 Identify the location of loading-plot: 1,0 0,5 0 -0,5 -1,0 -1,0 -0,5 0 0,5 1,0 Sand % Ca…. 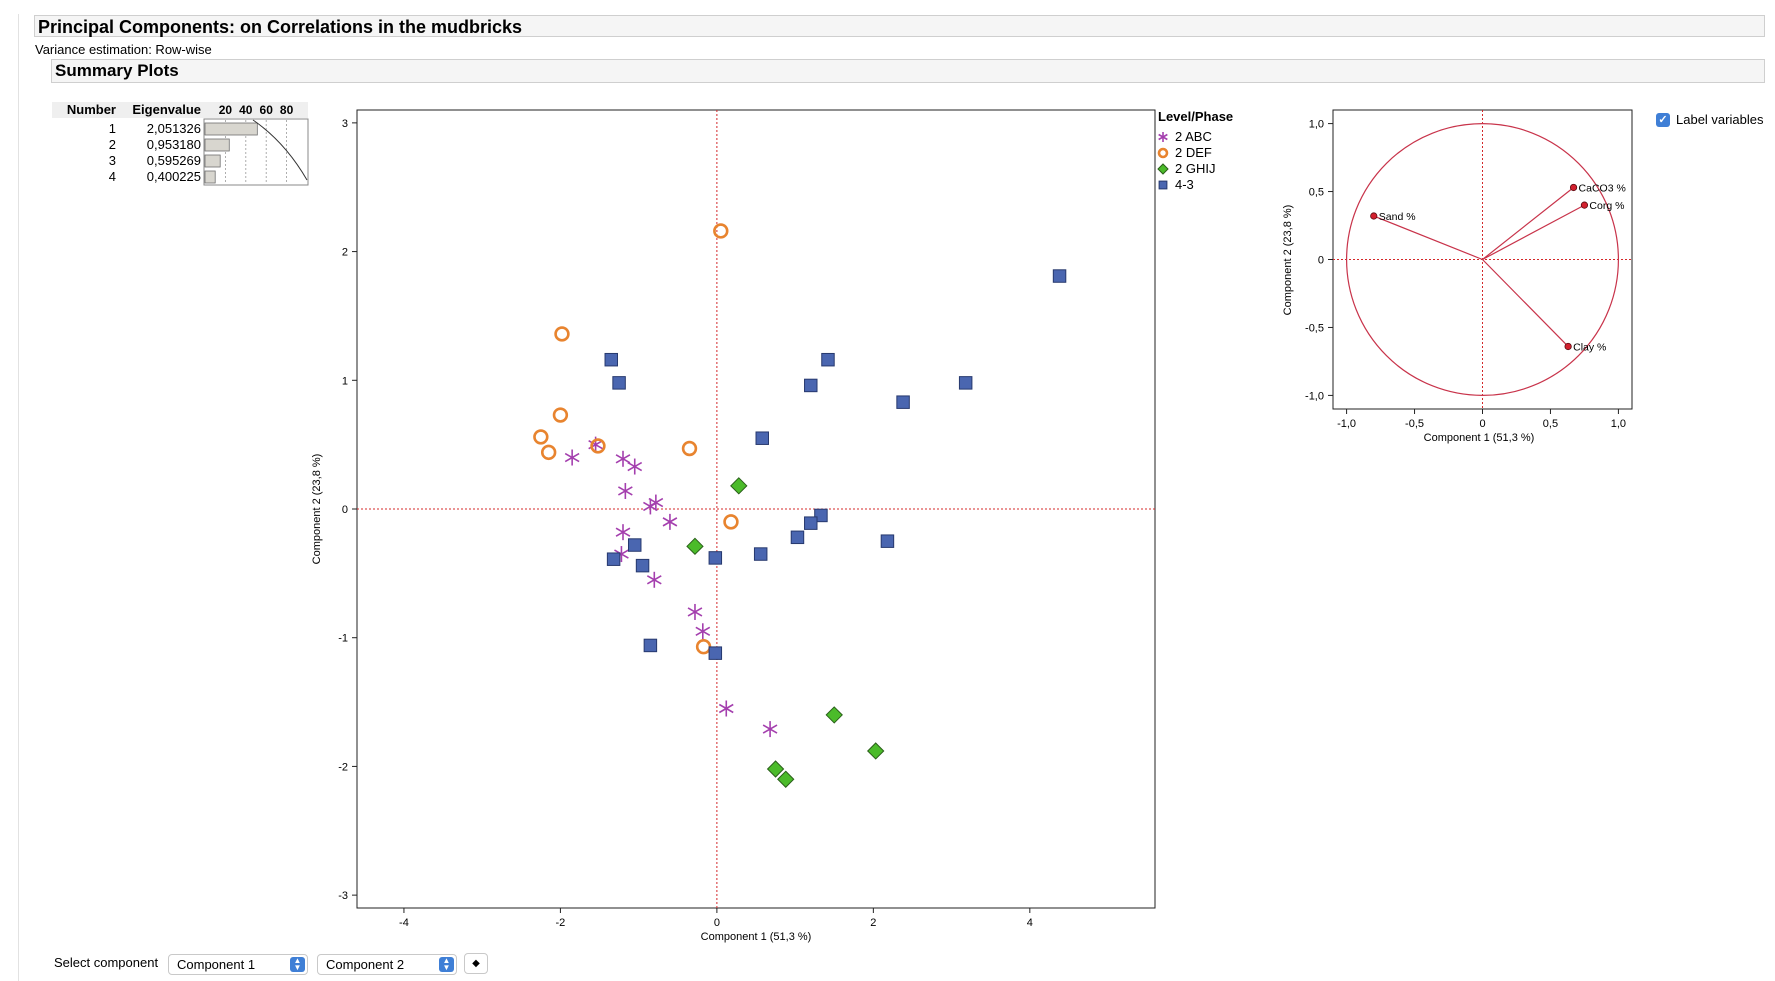
(1459, 279).